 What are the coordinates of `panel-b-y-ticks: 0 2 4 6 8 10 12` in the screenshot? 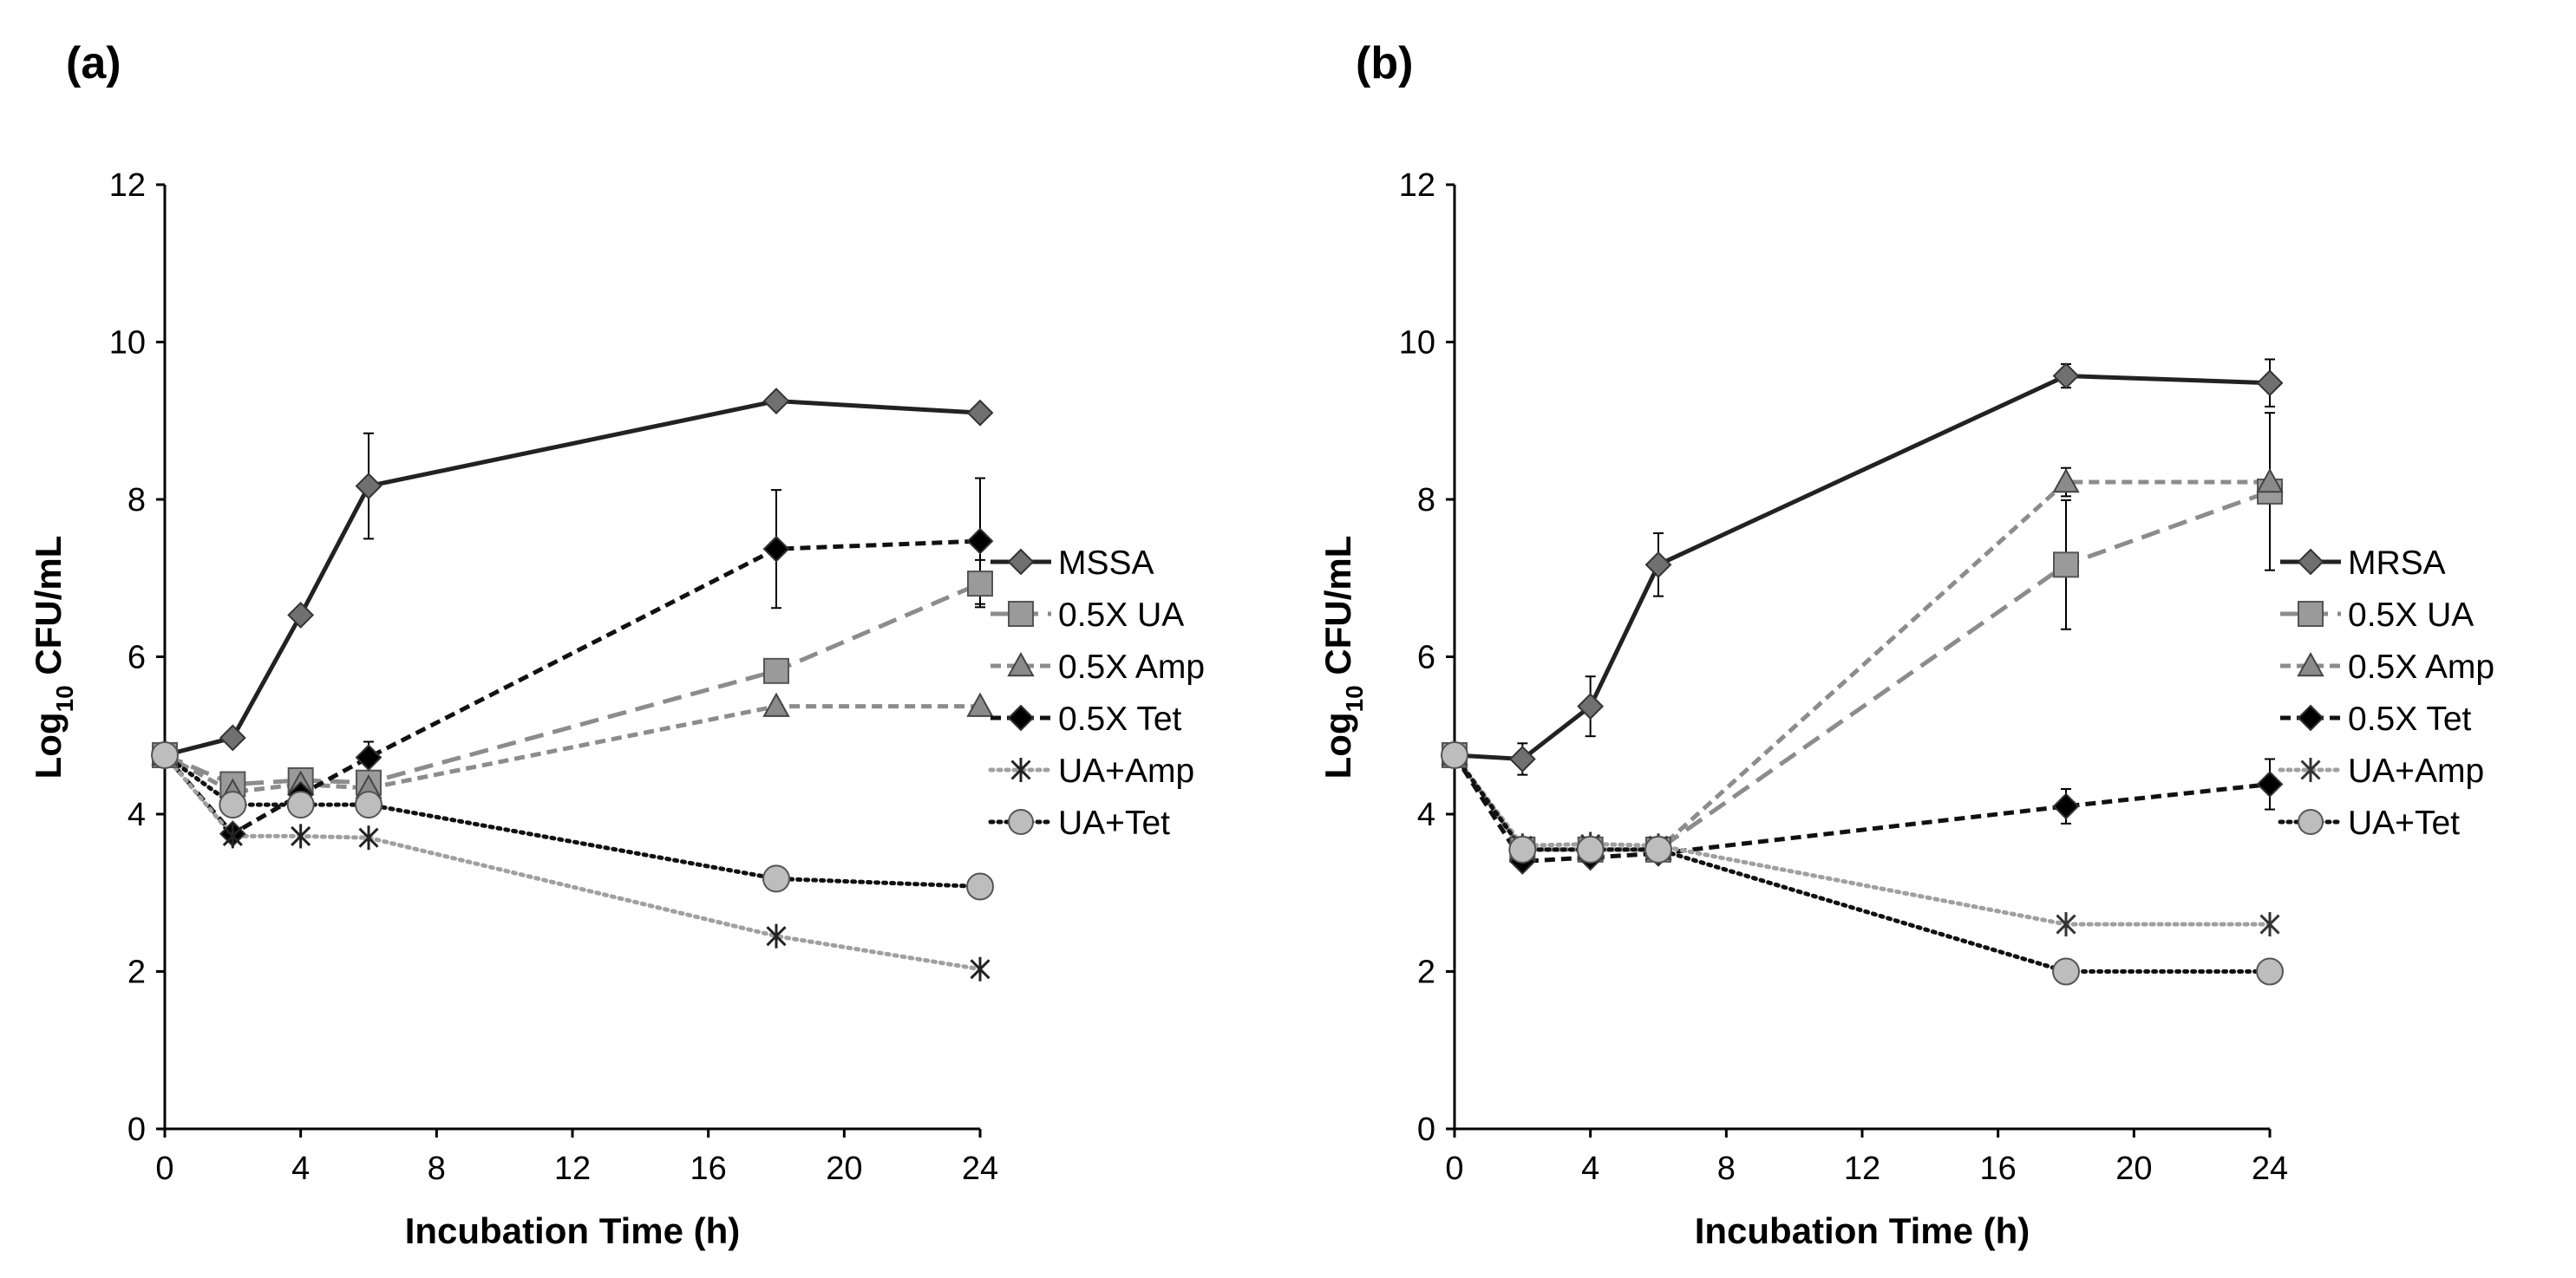 It's located at (1427, 657).